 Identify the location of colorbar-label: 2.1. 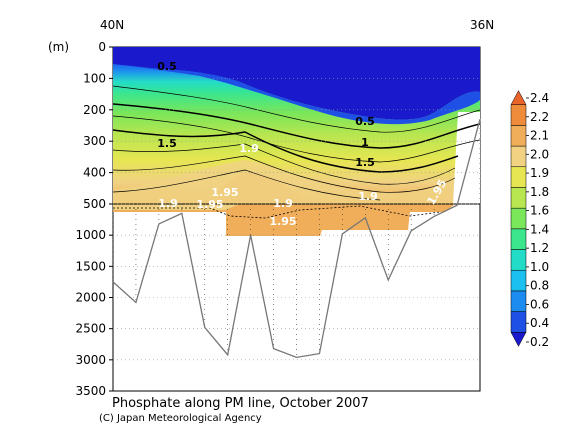
(539, 136).